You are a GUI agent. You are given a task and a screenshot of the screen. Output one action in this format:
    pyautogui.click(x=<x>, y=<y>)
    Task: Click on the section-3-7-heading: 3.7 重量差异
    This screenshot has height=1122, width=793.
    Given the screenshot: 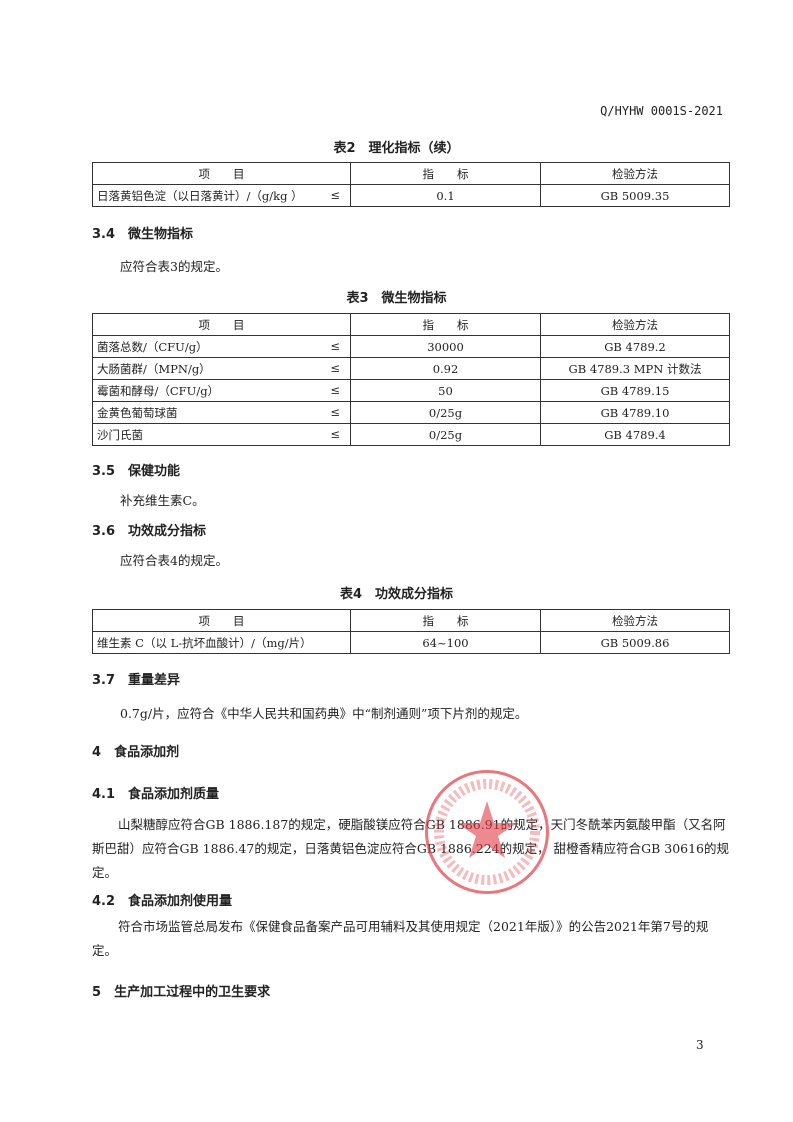 What is the action you would take?
    pyautogui.click(x=136, y=680)
    